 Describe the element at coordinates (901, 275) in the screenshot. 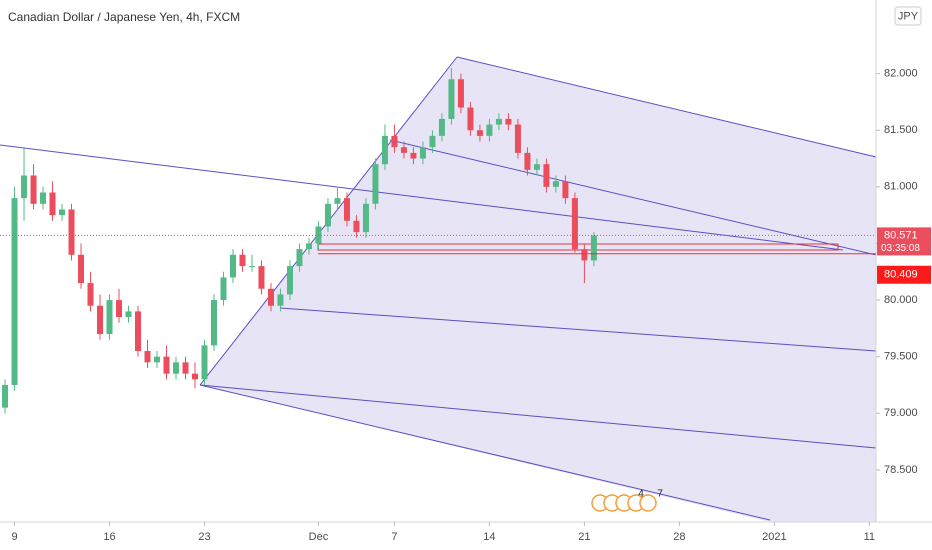

I see `level-label: 80.409` at that location.